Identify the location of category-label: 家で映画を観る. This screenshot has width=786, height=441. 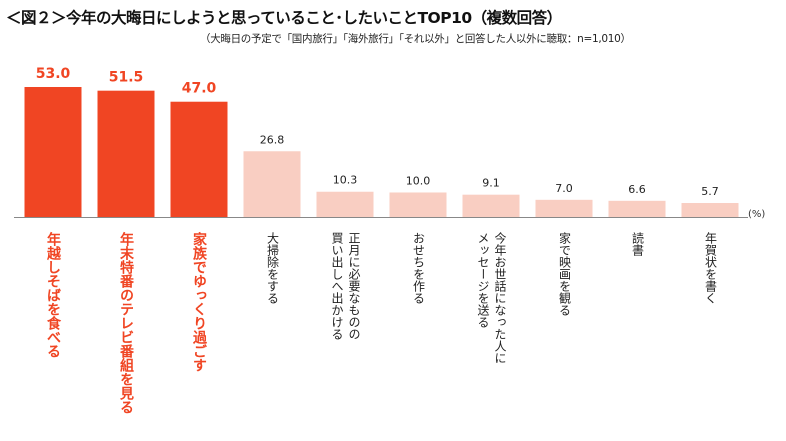
(564, 274).